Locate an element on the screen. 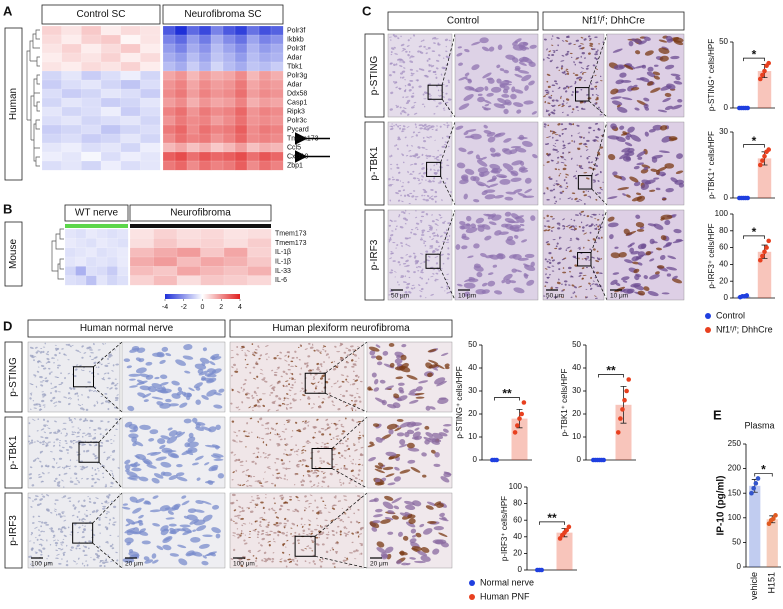 The image size is (783, 609). y-tick-label: 30 is located at coordinates (472, 390).